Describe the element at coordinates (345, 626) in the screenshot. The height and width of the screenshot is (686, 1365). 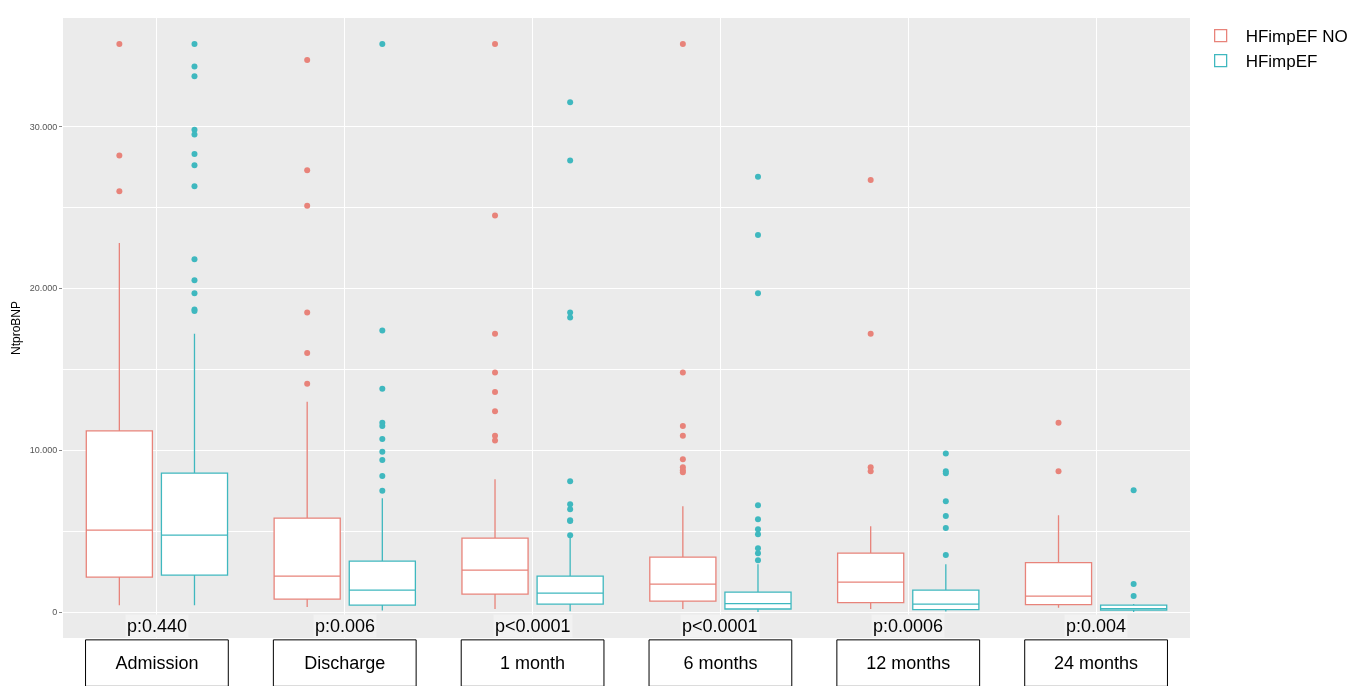
I see `annotation: p:0.006` at that location.